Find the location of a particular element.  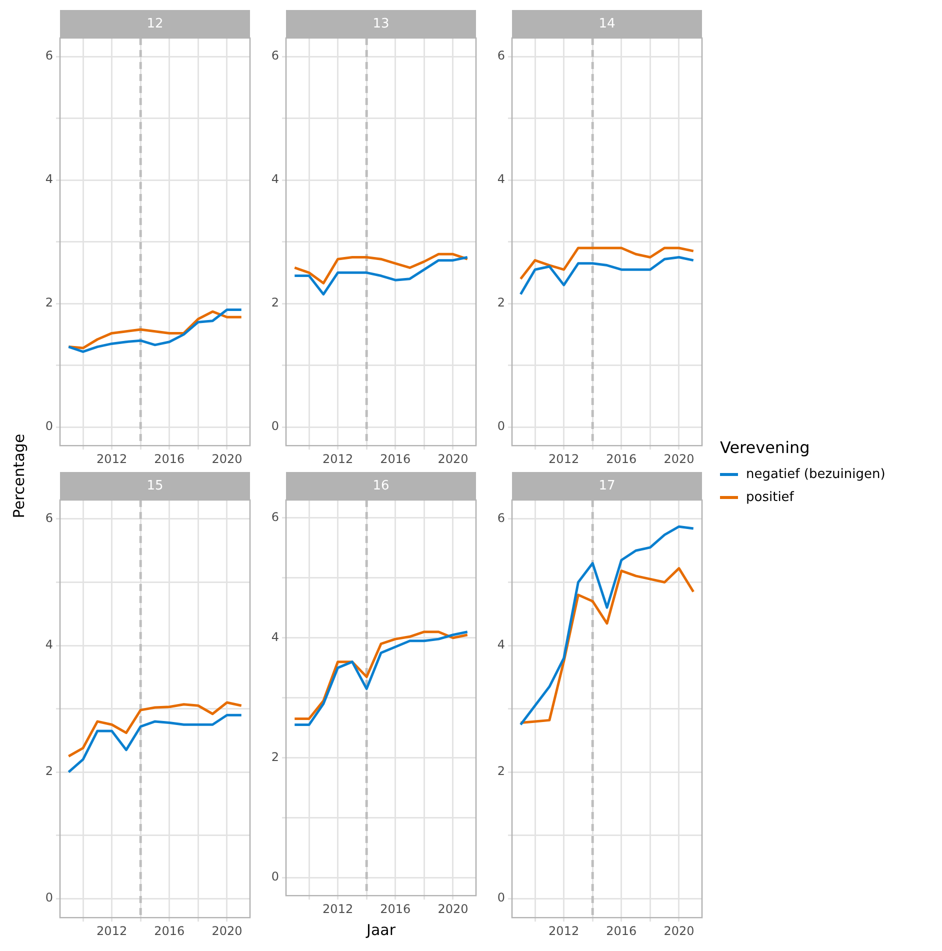

legend-label: negatief (bezuinigen) is located at coordinates (816, 474).